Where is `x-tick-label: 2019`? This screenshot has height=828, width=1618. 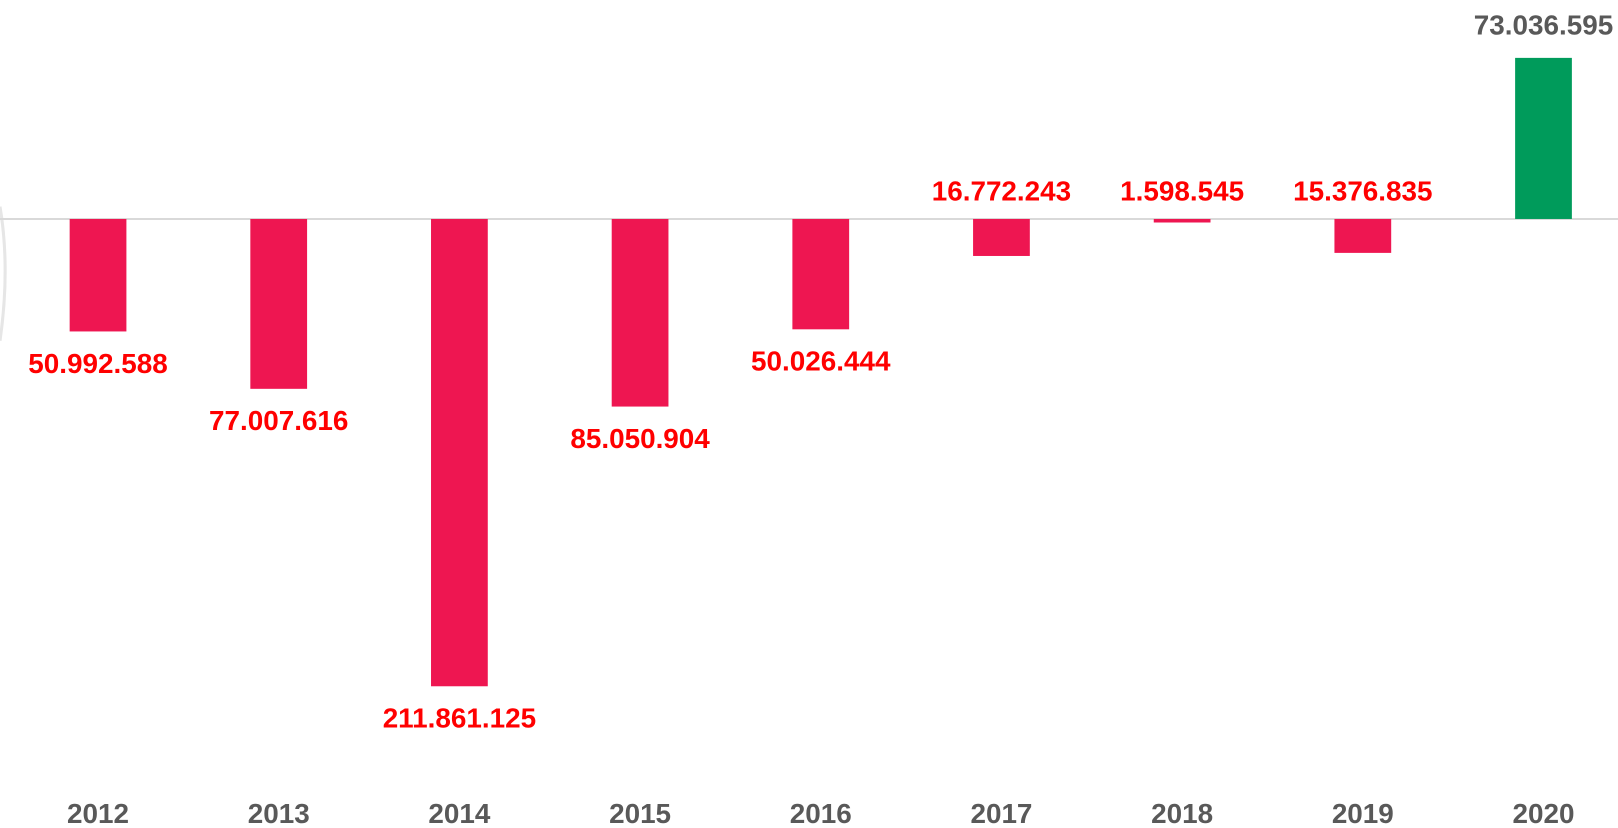
x-tick-label: 2019 is located at coordinates (1363, 813).